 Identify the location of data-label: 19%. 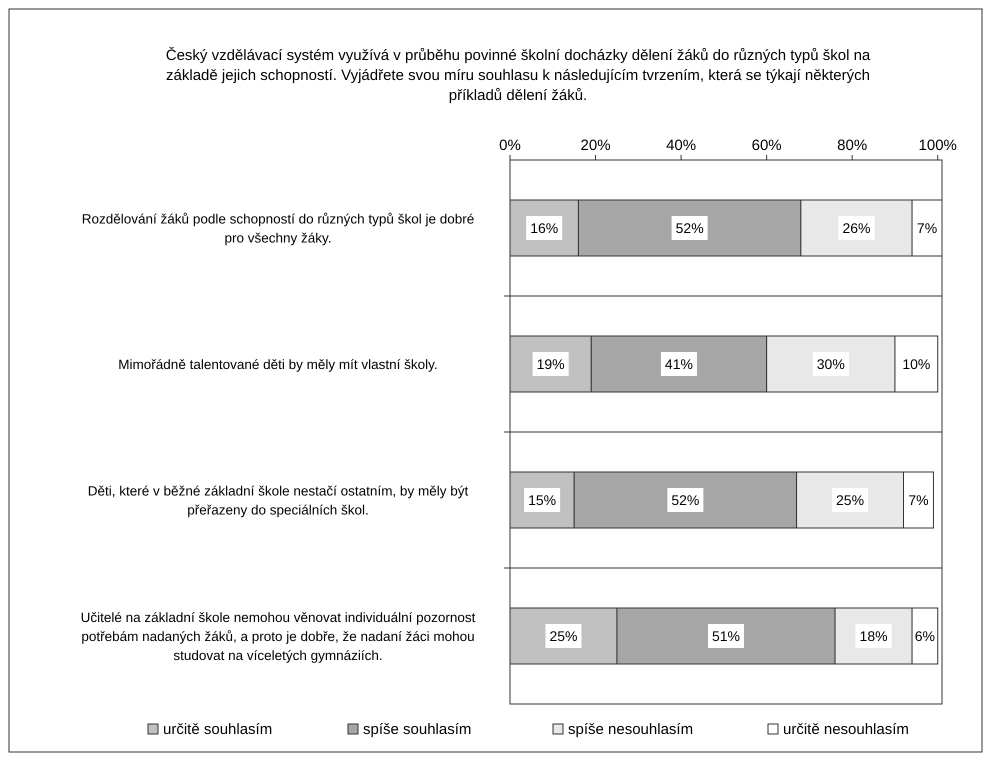
(550, 364).